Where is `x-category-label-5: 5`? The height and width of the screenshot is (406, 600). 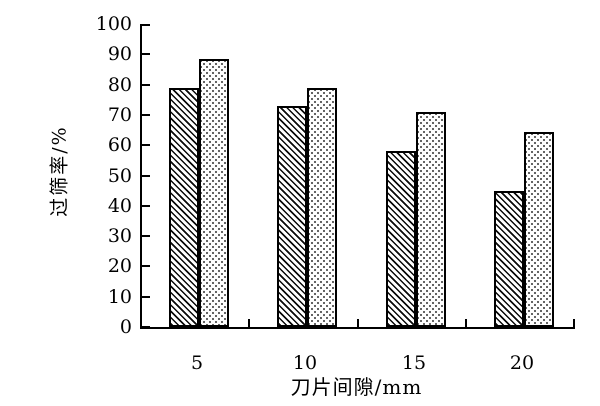 x-category-label-5: 5 is located at coordinates (197, 363).